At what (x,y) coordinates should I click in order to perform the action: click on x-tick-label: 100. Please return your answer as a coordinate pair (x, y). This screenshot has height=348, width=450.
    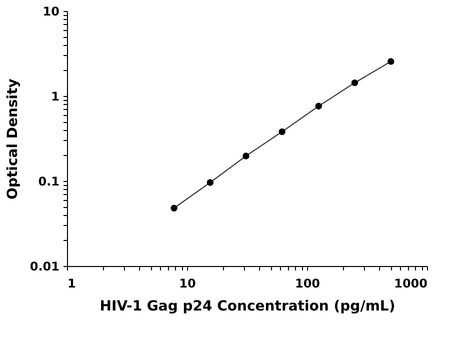
    Looking at the image, I should click on (307, 283).